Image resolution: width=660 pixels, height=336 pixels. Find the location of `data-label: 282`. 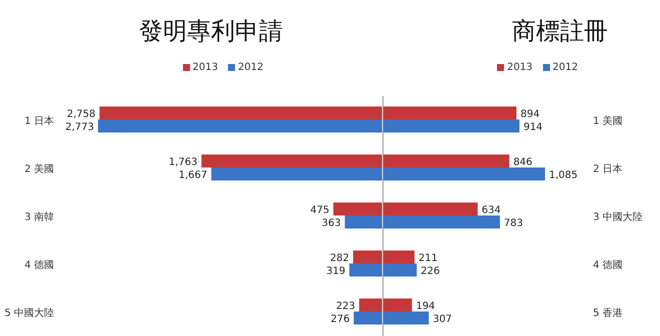

data-label: 282 is located at coordinates (340, 258).